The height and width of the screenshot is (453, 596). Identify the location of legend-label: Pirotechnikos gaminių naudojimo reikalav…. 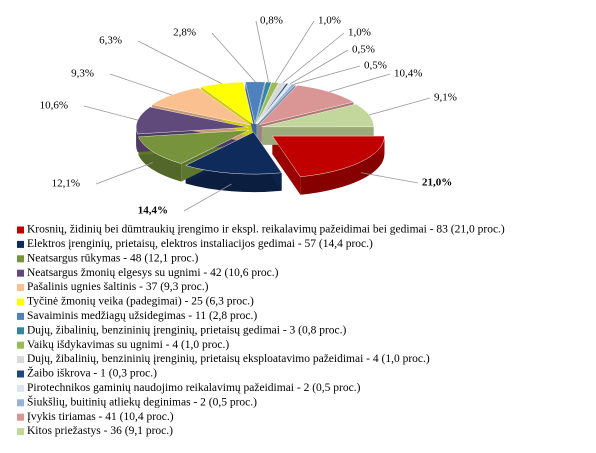
(194, 388).